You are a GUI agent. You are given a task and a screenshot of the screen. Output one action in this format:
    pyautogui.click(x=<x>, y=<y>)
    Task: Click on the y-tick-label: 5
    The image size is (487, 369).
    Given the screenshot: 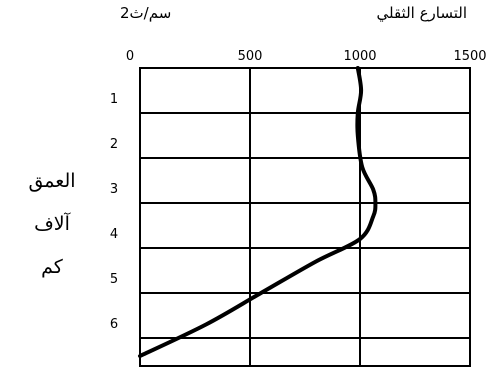 What is the action you would take?
    pyautogui.click(x=114, y=279)
    